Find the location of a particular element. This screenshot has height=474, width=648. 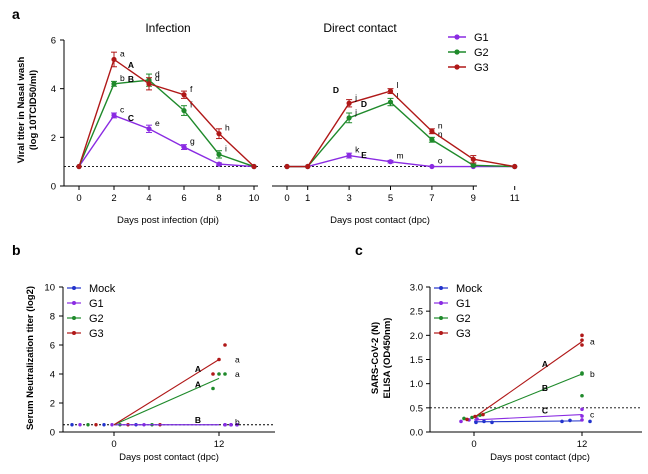

significance-letter: f is located at coordinates (191, 89).